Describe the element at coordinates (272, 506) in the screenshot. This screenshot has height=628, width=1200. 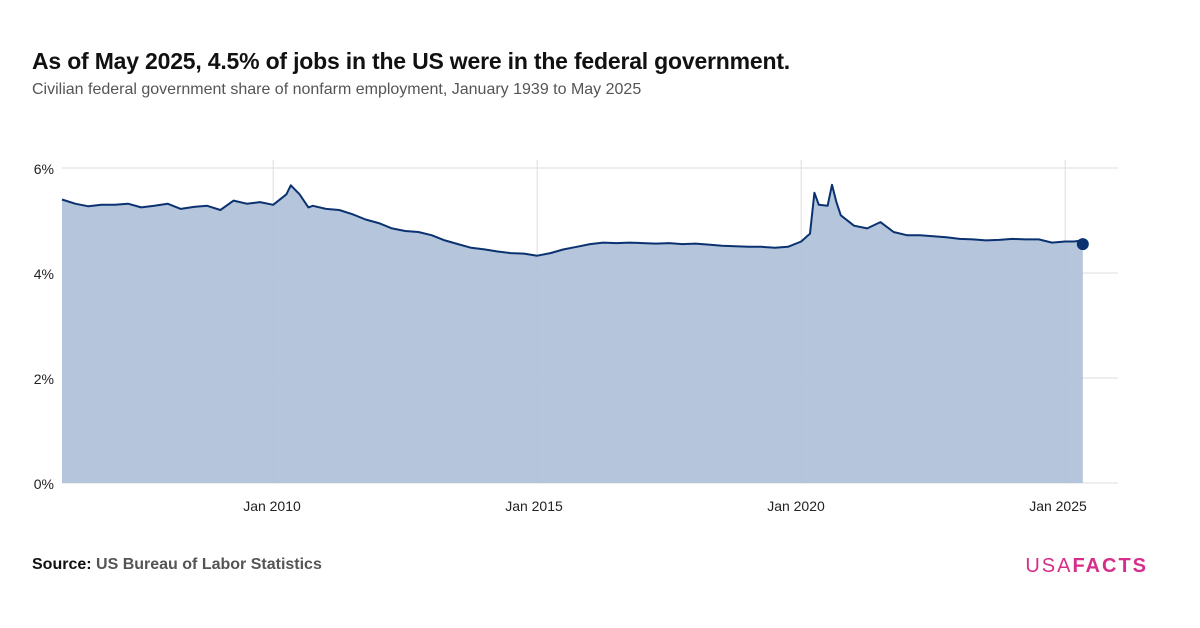
I see `x-tick-label-2010: Jan 2010` at that location.